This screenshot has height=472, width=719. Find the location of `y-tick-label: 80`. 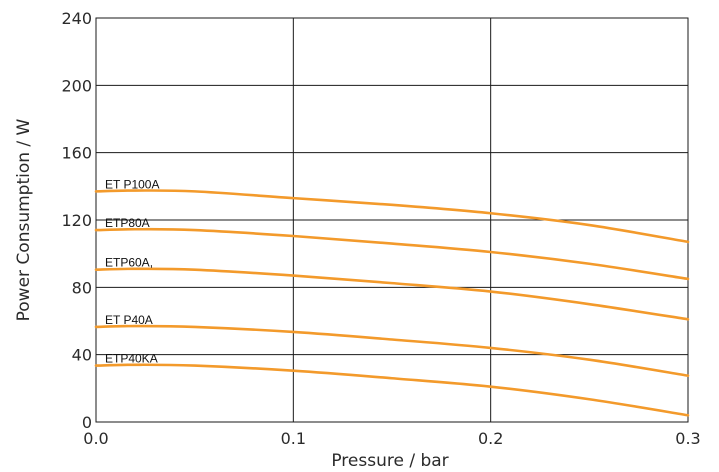

y-tick-label: 80 is located at coordinates (82, 287).